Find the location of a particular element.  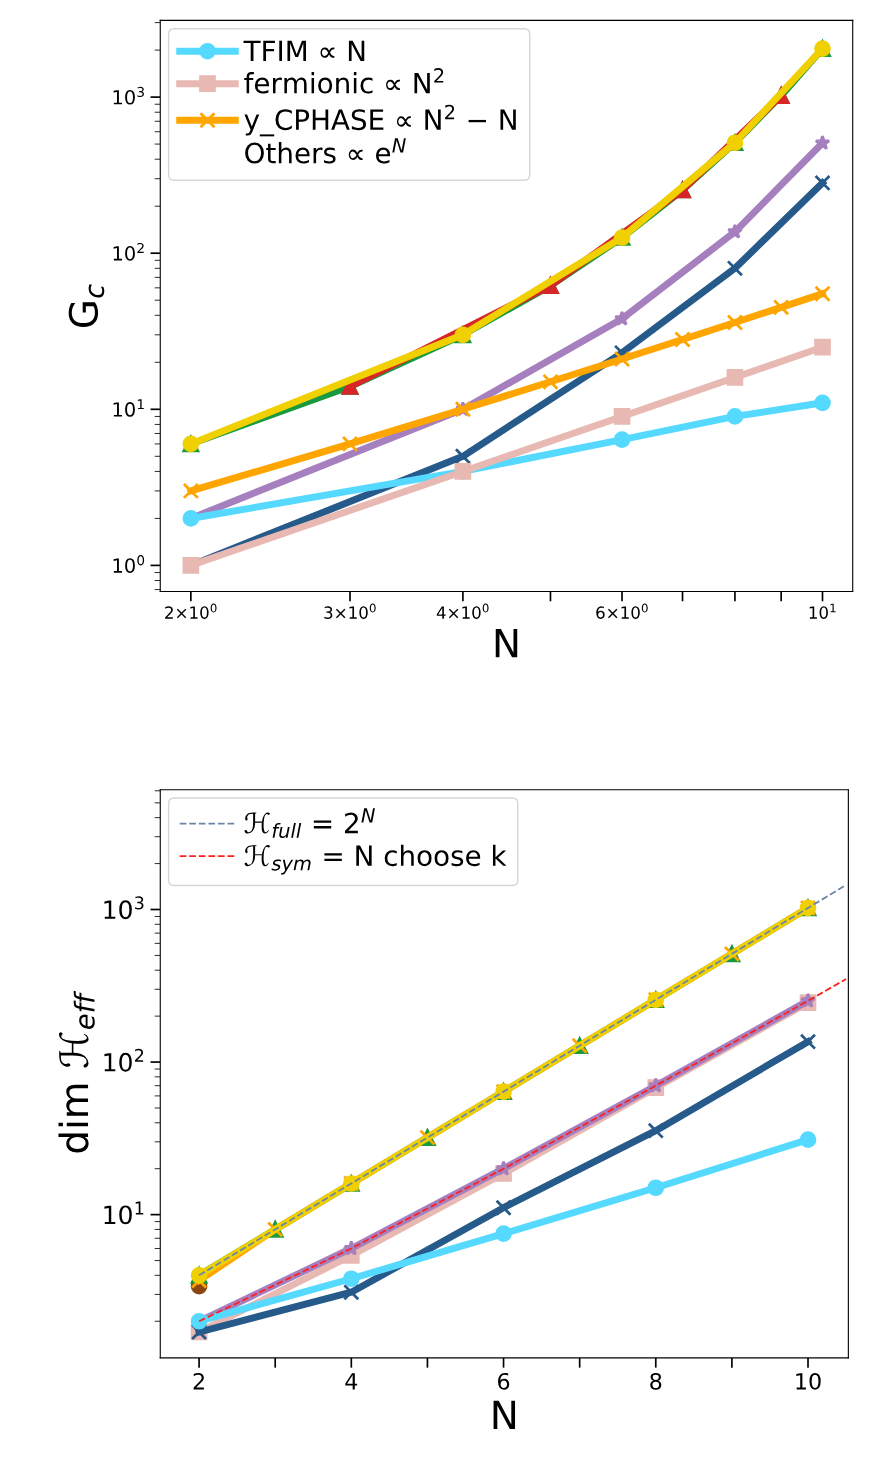

x-tick-label: 10 is located at coordinates (808, 1381).